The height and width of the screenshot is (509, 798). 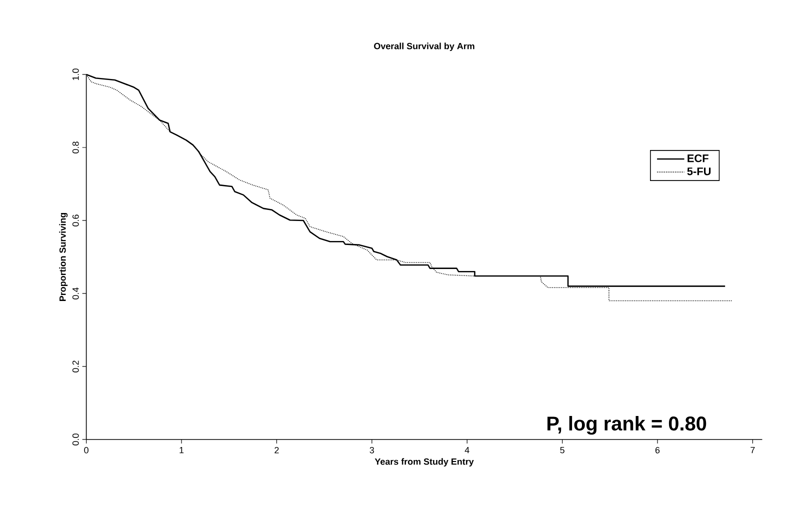 I want to click on annotation: P, log rank = 0.80, so click(x=626, y=425).